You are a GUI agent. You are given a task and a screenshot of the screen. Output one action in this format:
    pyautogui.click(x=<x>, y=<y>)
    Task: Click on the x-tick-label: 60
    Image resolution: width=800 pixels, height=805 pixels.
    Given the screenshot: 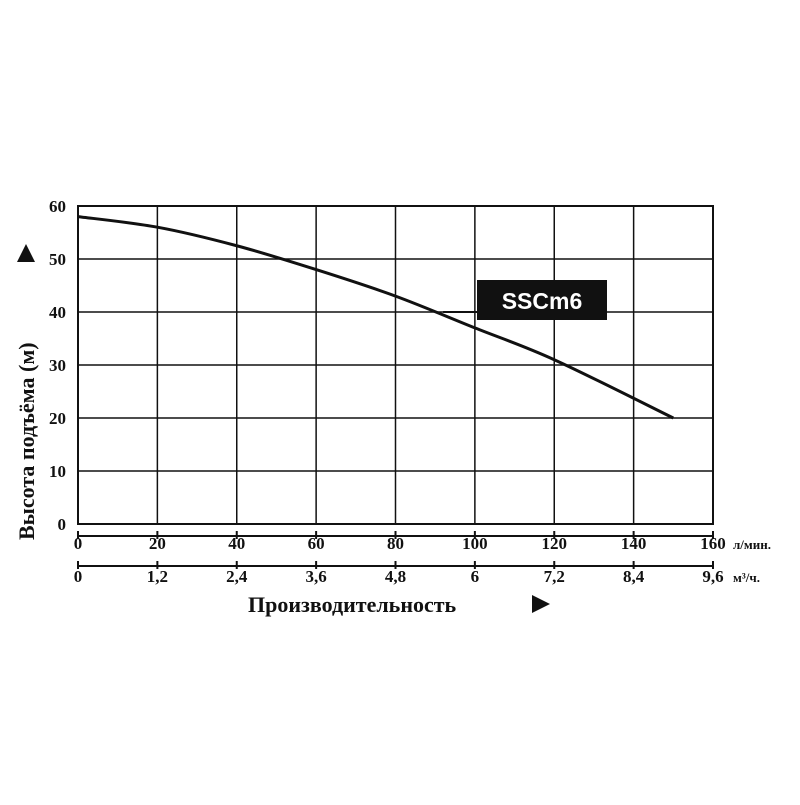 What is the action you would take?
    pyautogui.click(x=316, y=543)
    